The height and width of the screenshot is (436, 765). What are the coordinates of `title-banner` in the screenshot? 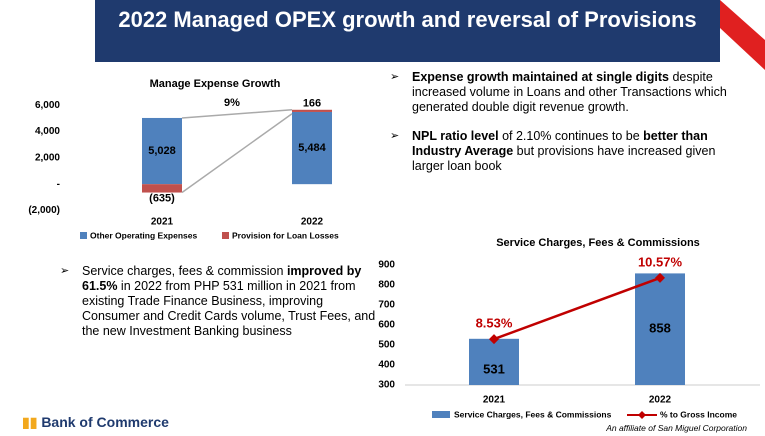 It's located at (407, 31).